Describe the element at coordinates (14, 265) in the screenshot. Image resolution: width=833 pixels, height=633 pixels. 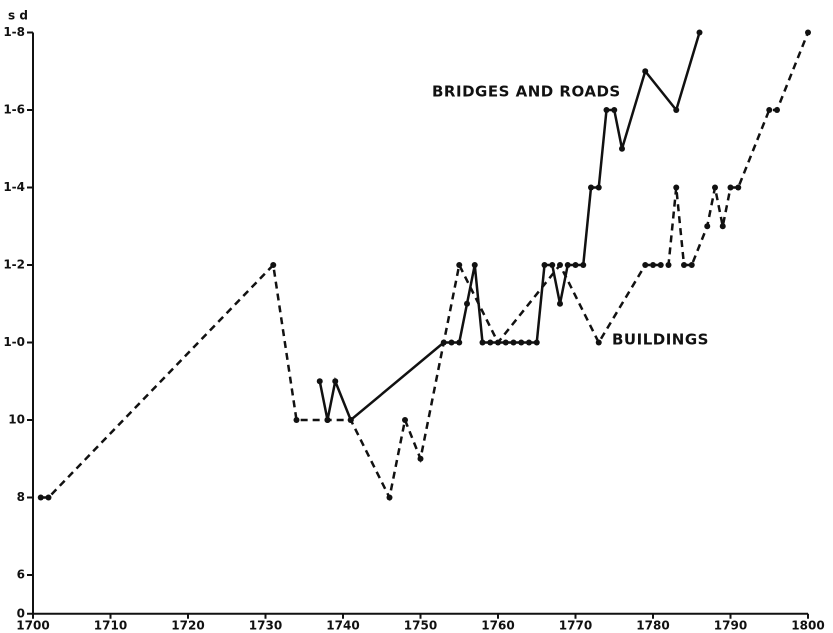
I see `y-tick-label: 1-2` at that location.